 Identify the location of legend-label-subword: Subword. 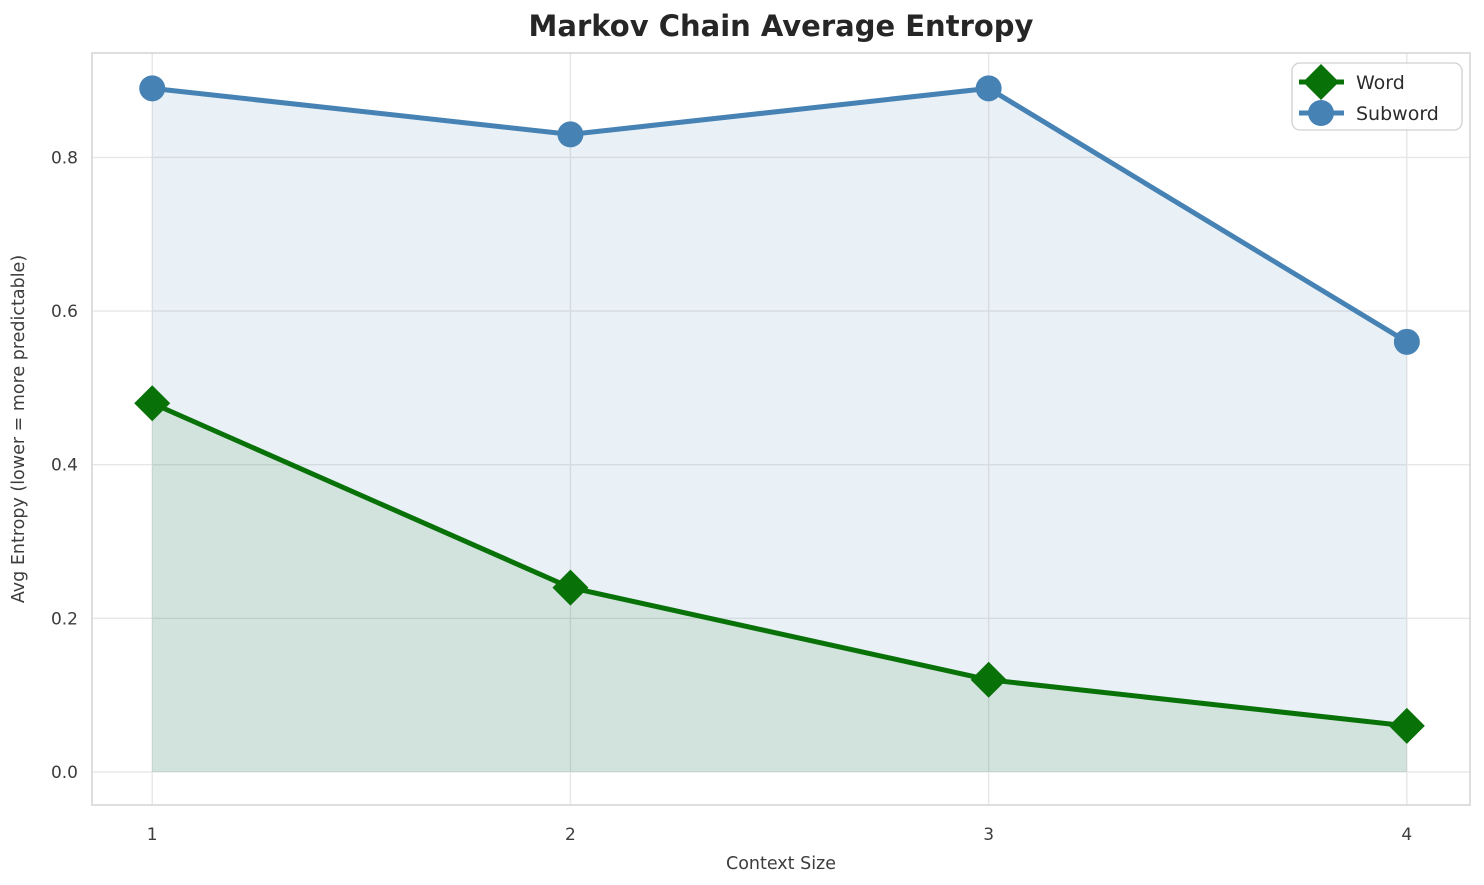
(1397, 114).